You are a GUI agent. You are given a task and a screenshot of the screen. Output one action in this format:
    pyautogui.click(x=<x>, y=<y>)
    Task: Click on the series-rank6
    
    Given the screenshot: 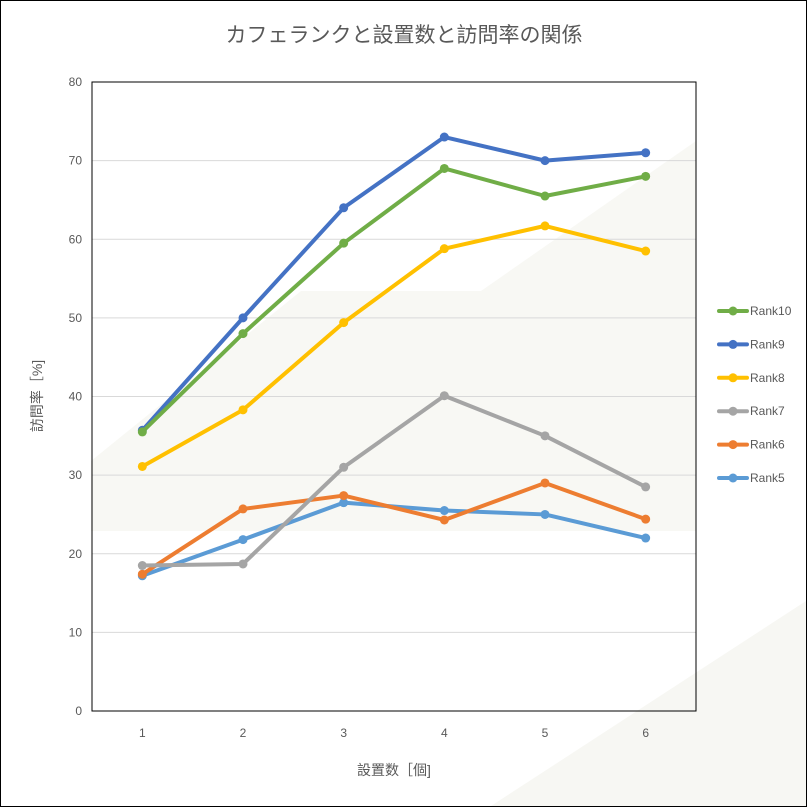 What is the action you would take?
    pyautogui.click(x=394, y=528)
    